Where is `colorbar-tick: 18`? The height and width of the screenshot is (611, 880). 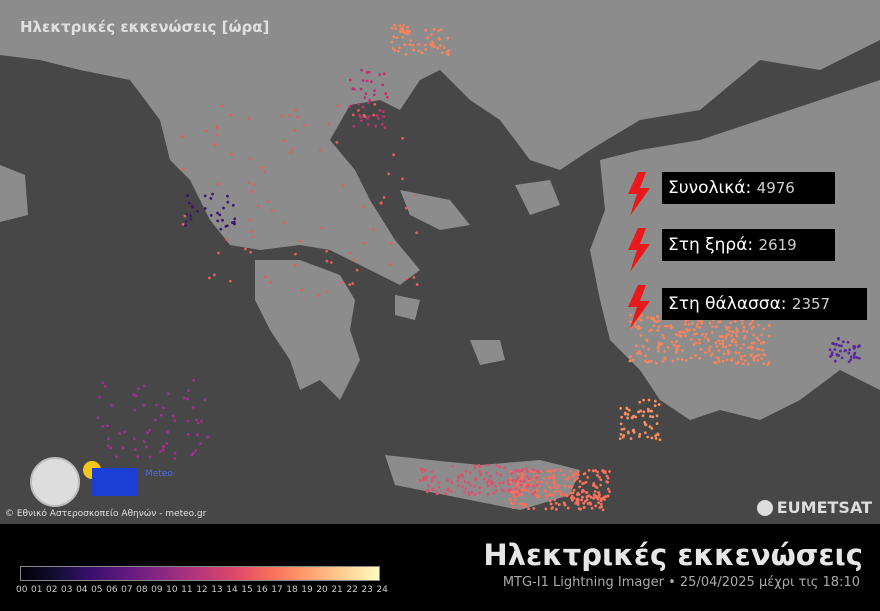 colorbar-tick: 18 is located at coordinates (292, 590).